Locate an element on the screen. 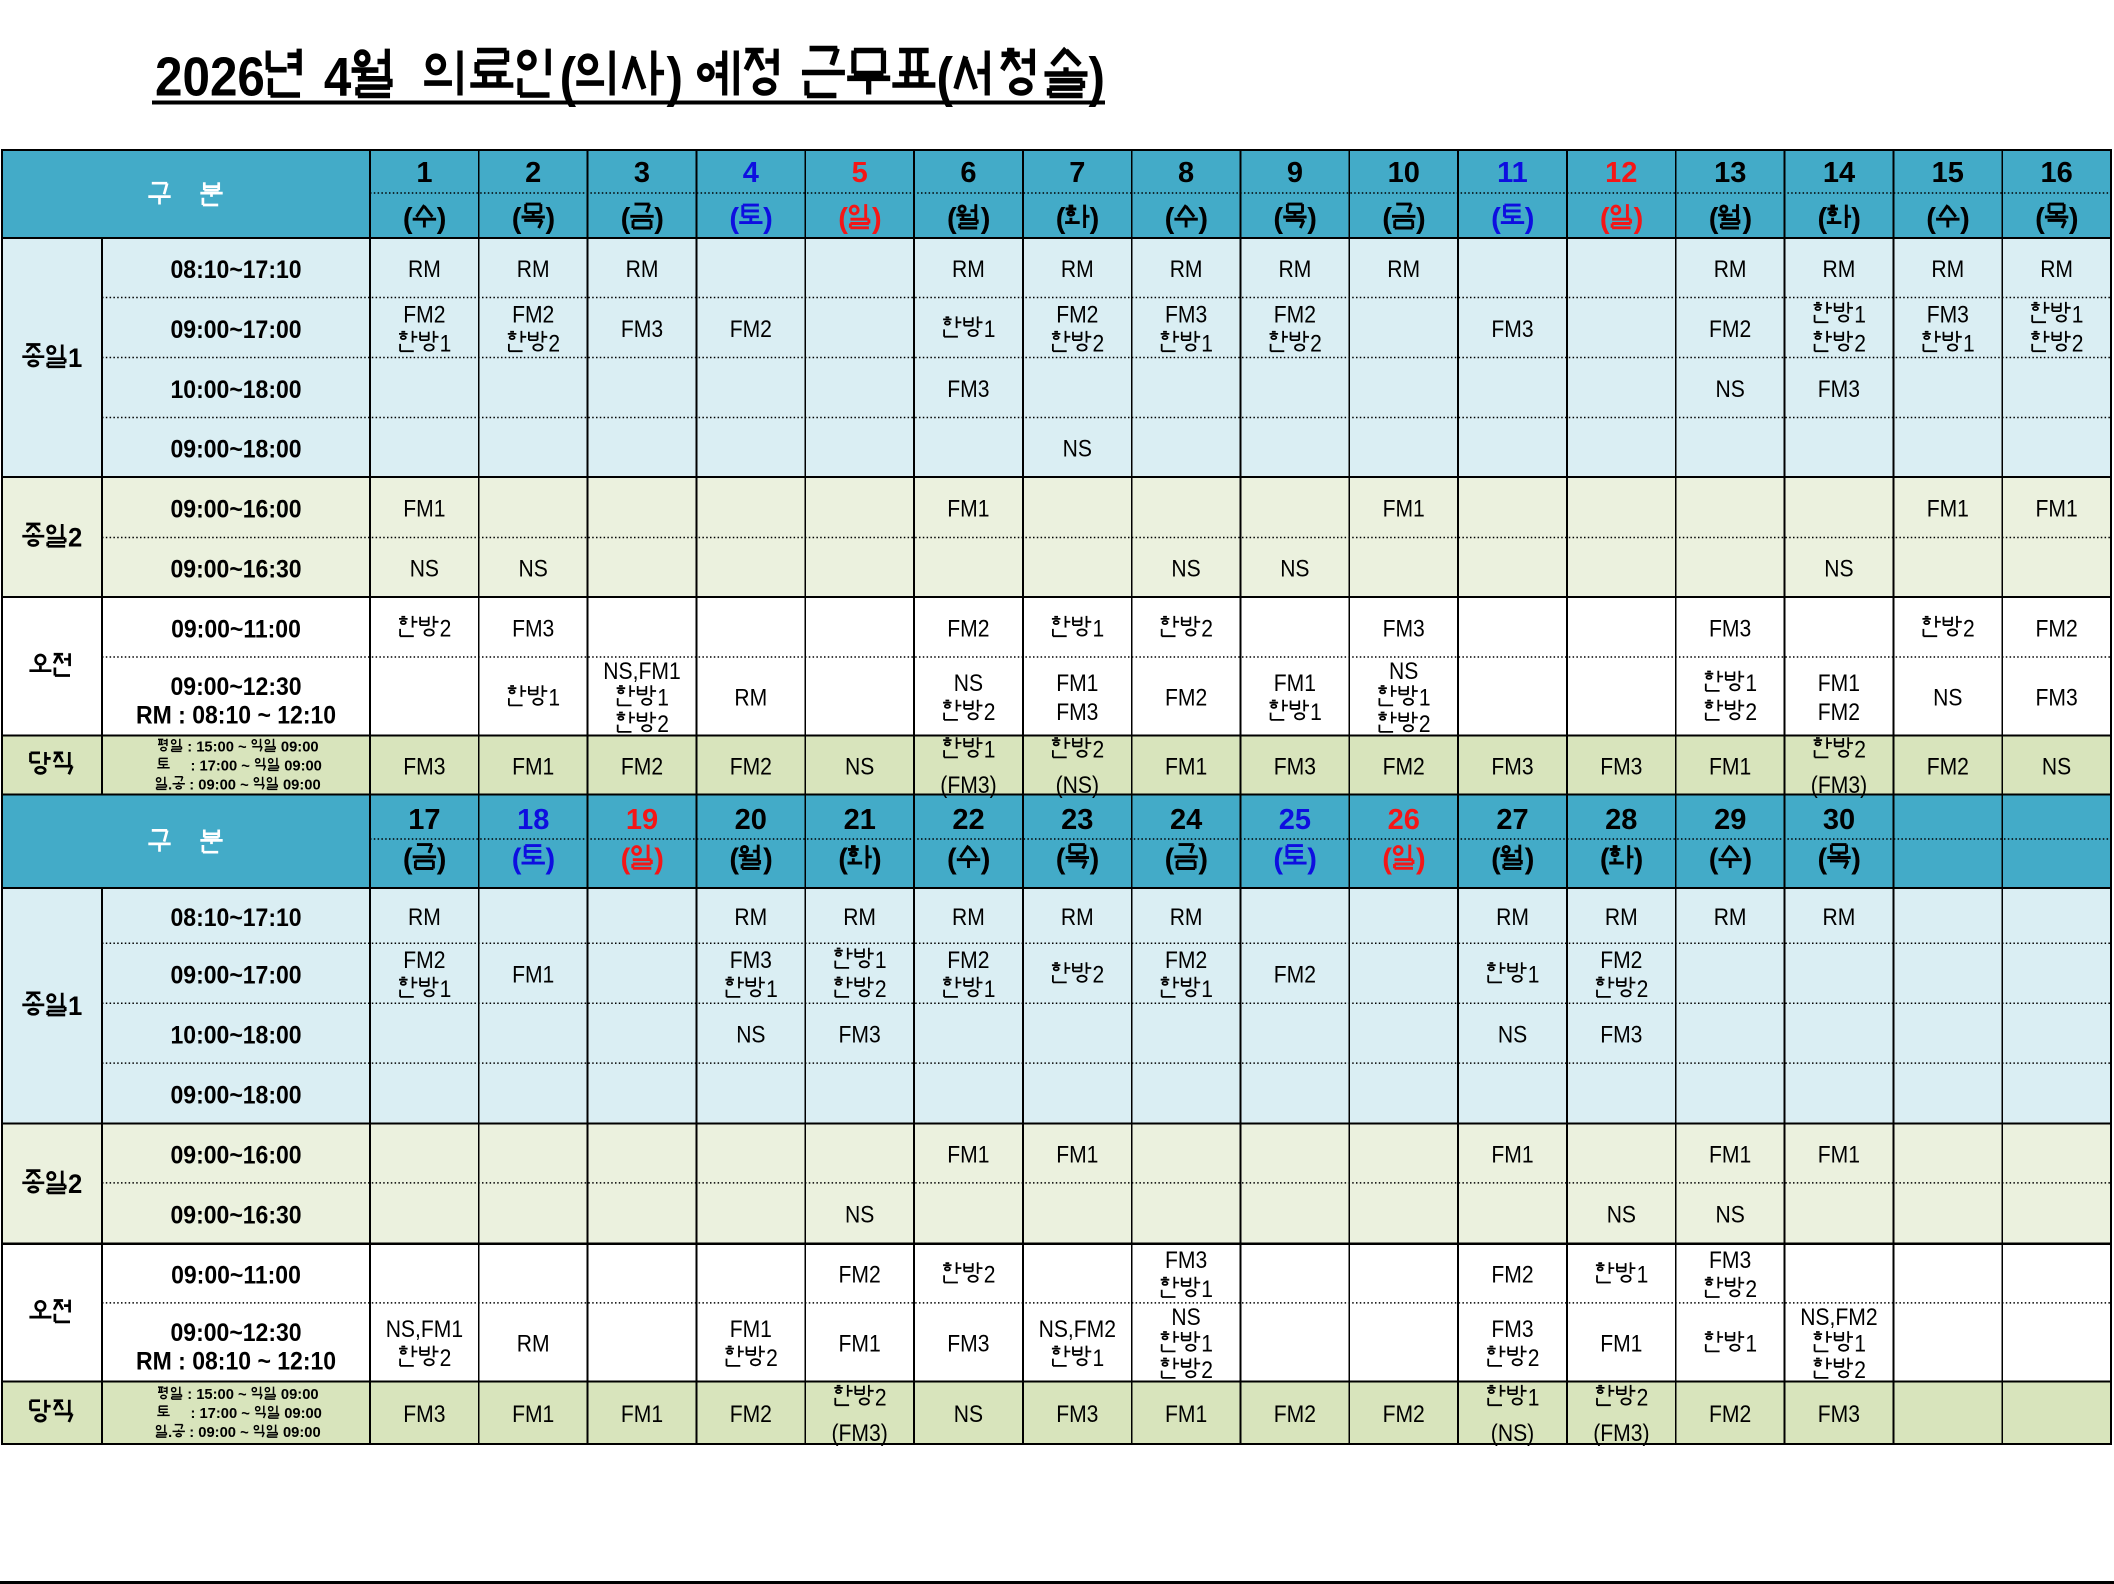 This screenshot has height=1584, width=2114. svg-text: 08:10~17:10 is located at coordinates (236, 270).